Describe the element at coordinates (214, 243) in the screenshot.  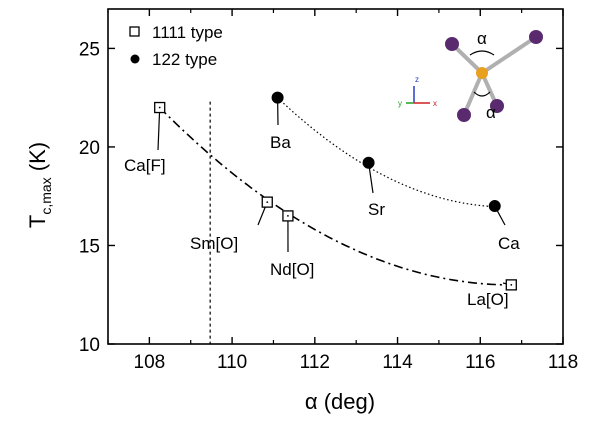
I see `point-label: Sm[O]` at that location.